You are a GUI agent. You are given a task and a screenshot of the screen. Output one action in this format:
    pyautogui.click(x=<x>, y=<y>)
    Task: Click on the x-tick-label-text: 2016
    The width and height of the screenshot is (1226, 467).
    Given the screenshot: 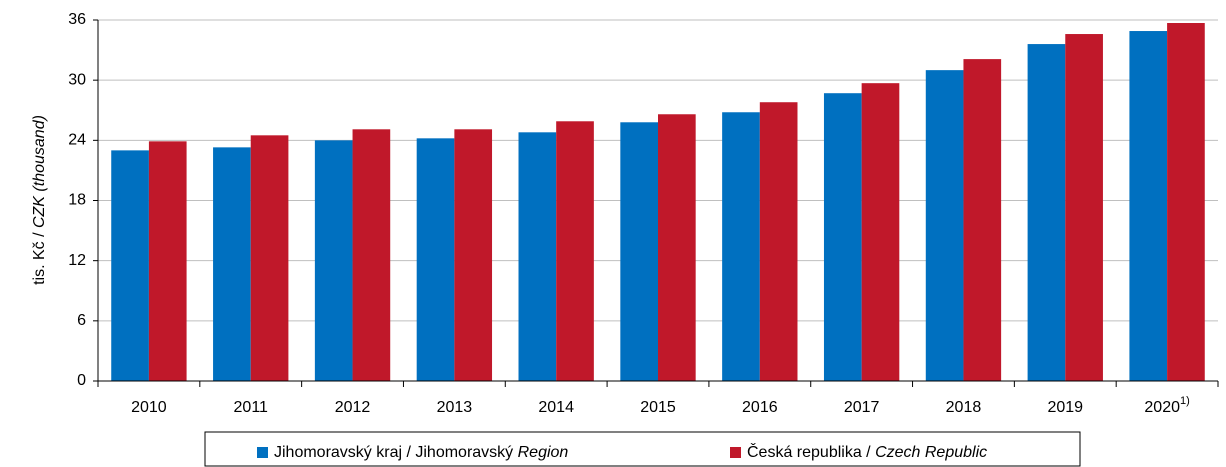 What is the action you would take?
    pyautogui.click(x=760, y=407)
    